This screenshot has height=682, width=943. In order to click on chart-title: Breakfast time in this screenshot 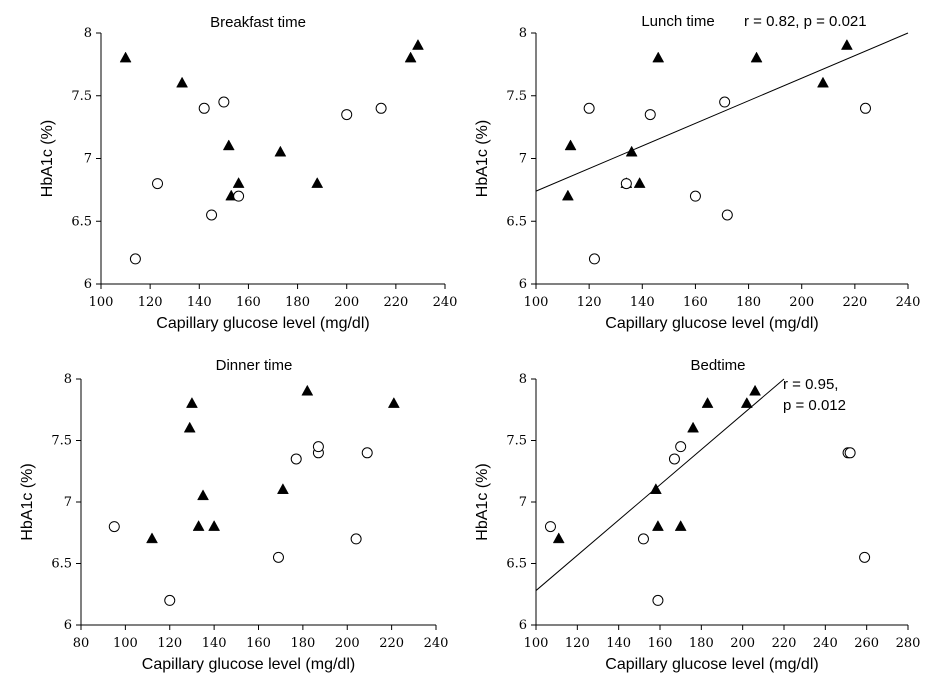, I will do `click(258, 22)`.